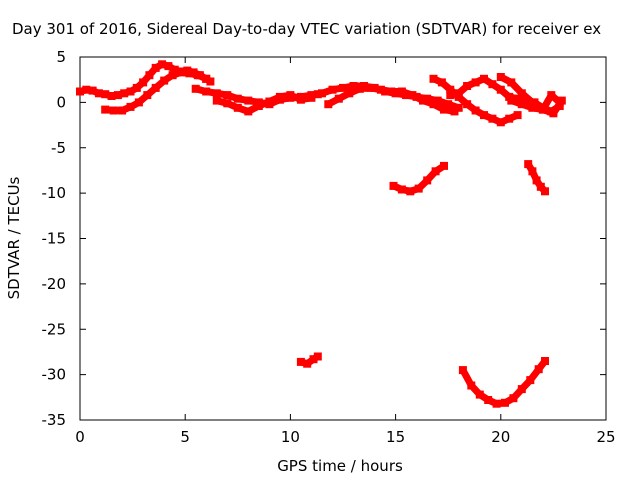 The height and width of the screenshot is (480, 640). I want to click on y-tick-label: 0, so click(61, 102).